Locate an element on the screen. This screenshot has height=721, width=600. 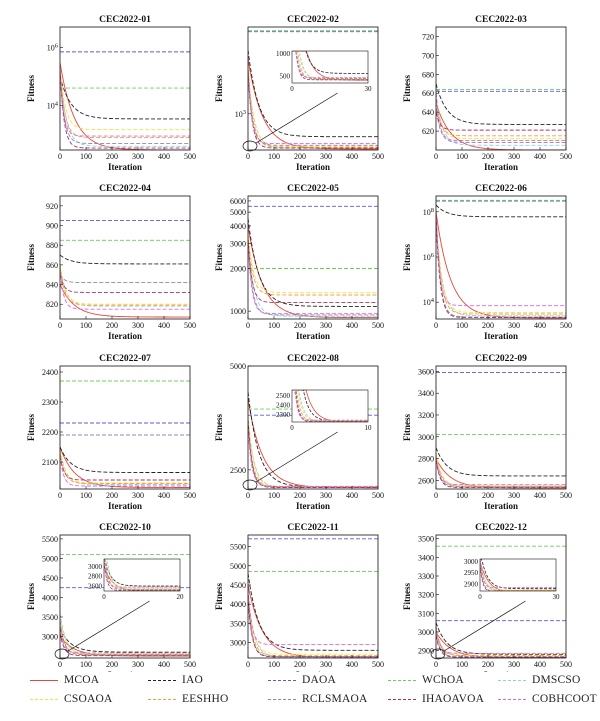
legend-item-rclsmaoa: RCLSMAOA is located at coordinates (318, 699).